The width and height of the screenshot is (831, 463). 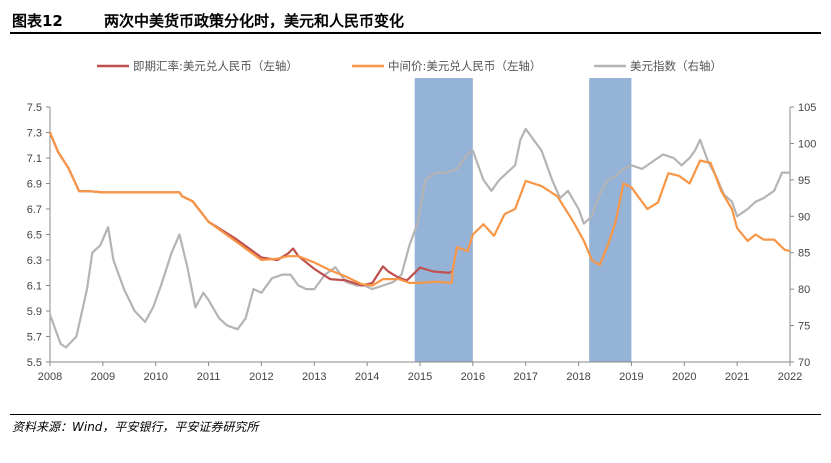 What do you see at coordinates (807, 108) in the screenshot?
I see `y-right-tick-label: 105` at bounding box center [807, 108].